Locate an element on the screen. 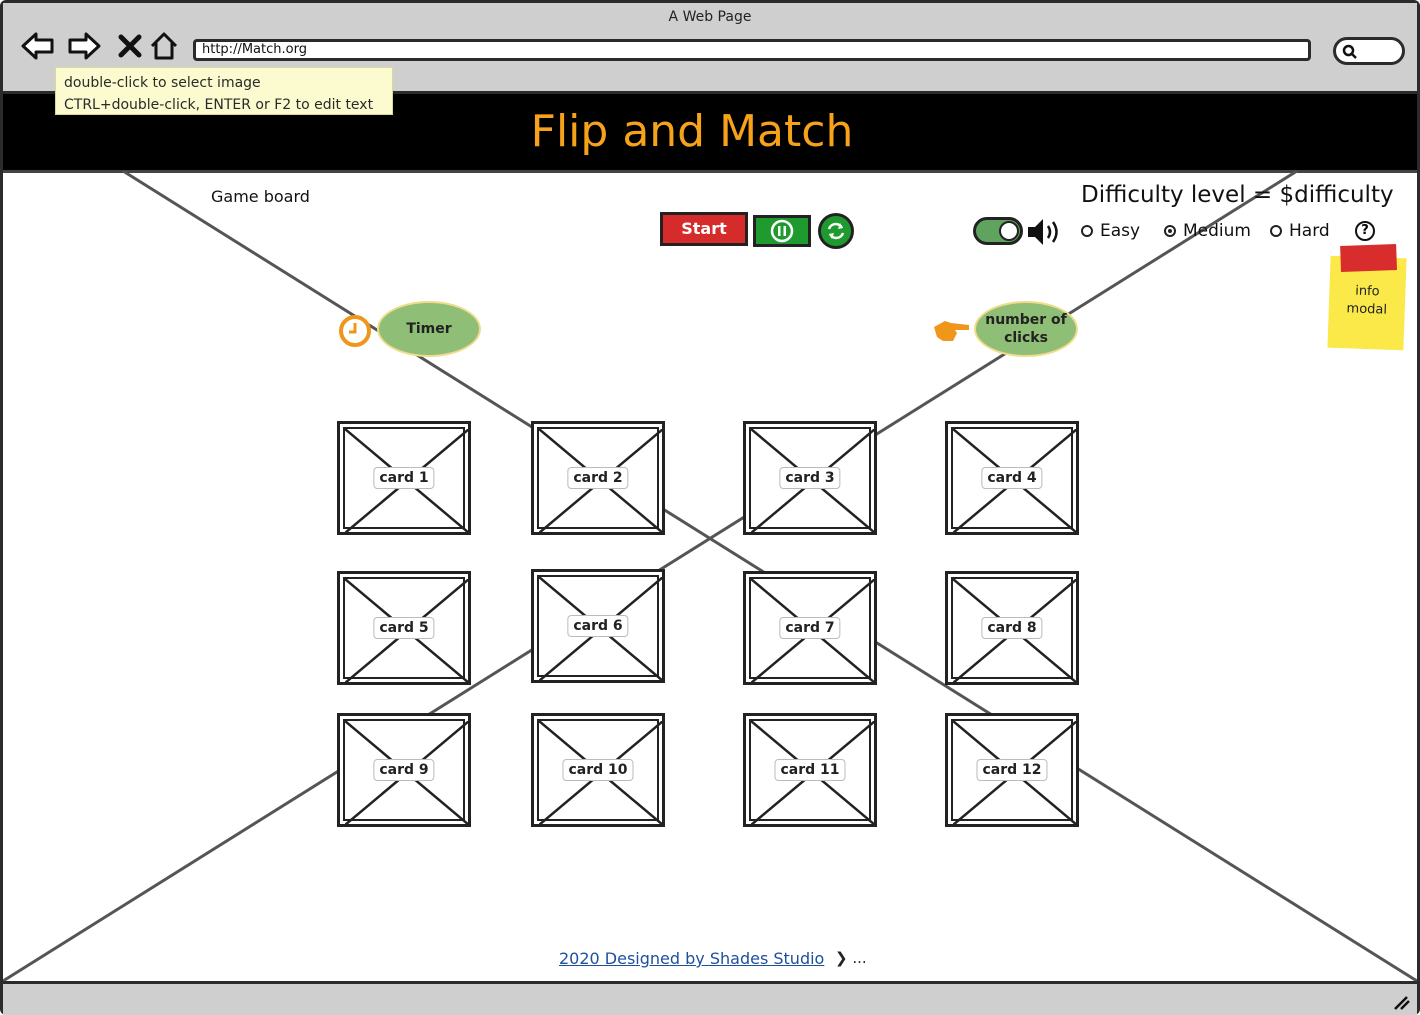  hard-label: Hard is located at coordinates (1309, 231).